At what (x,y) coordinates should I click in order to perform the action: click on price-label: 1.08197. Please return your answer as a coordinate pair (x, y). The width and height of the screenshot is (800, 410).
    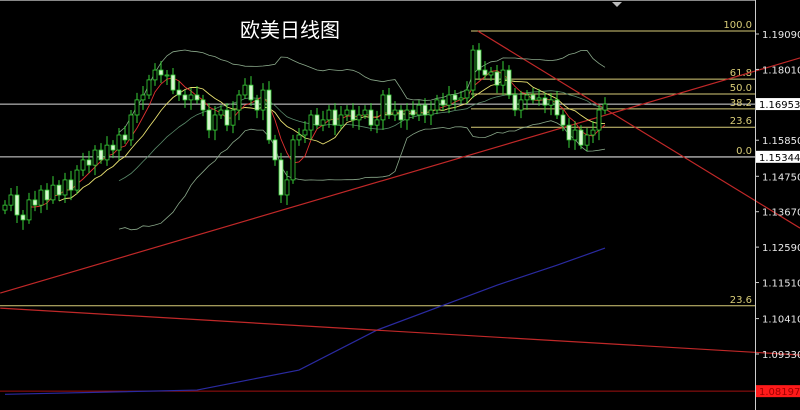
    Looking at the image, I should click on (779, 392).